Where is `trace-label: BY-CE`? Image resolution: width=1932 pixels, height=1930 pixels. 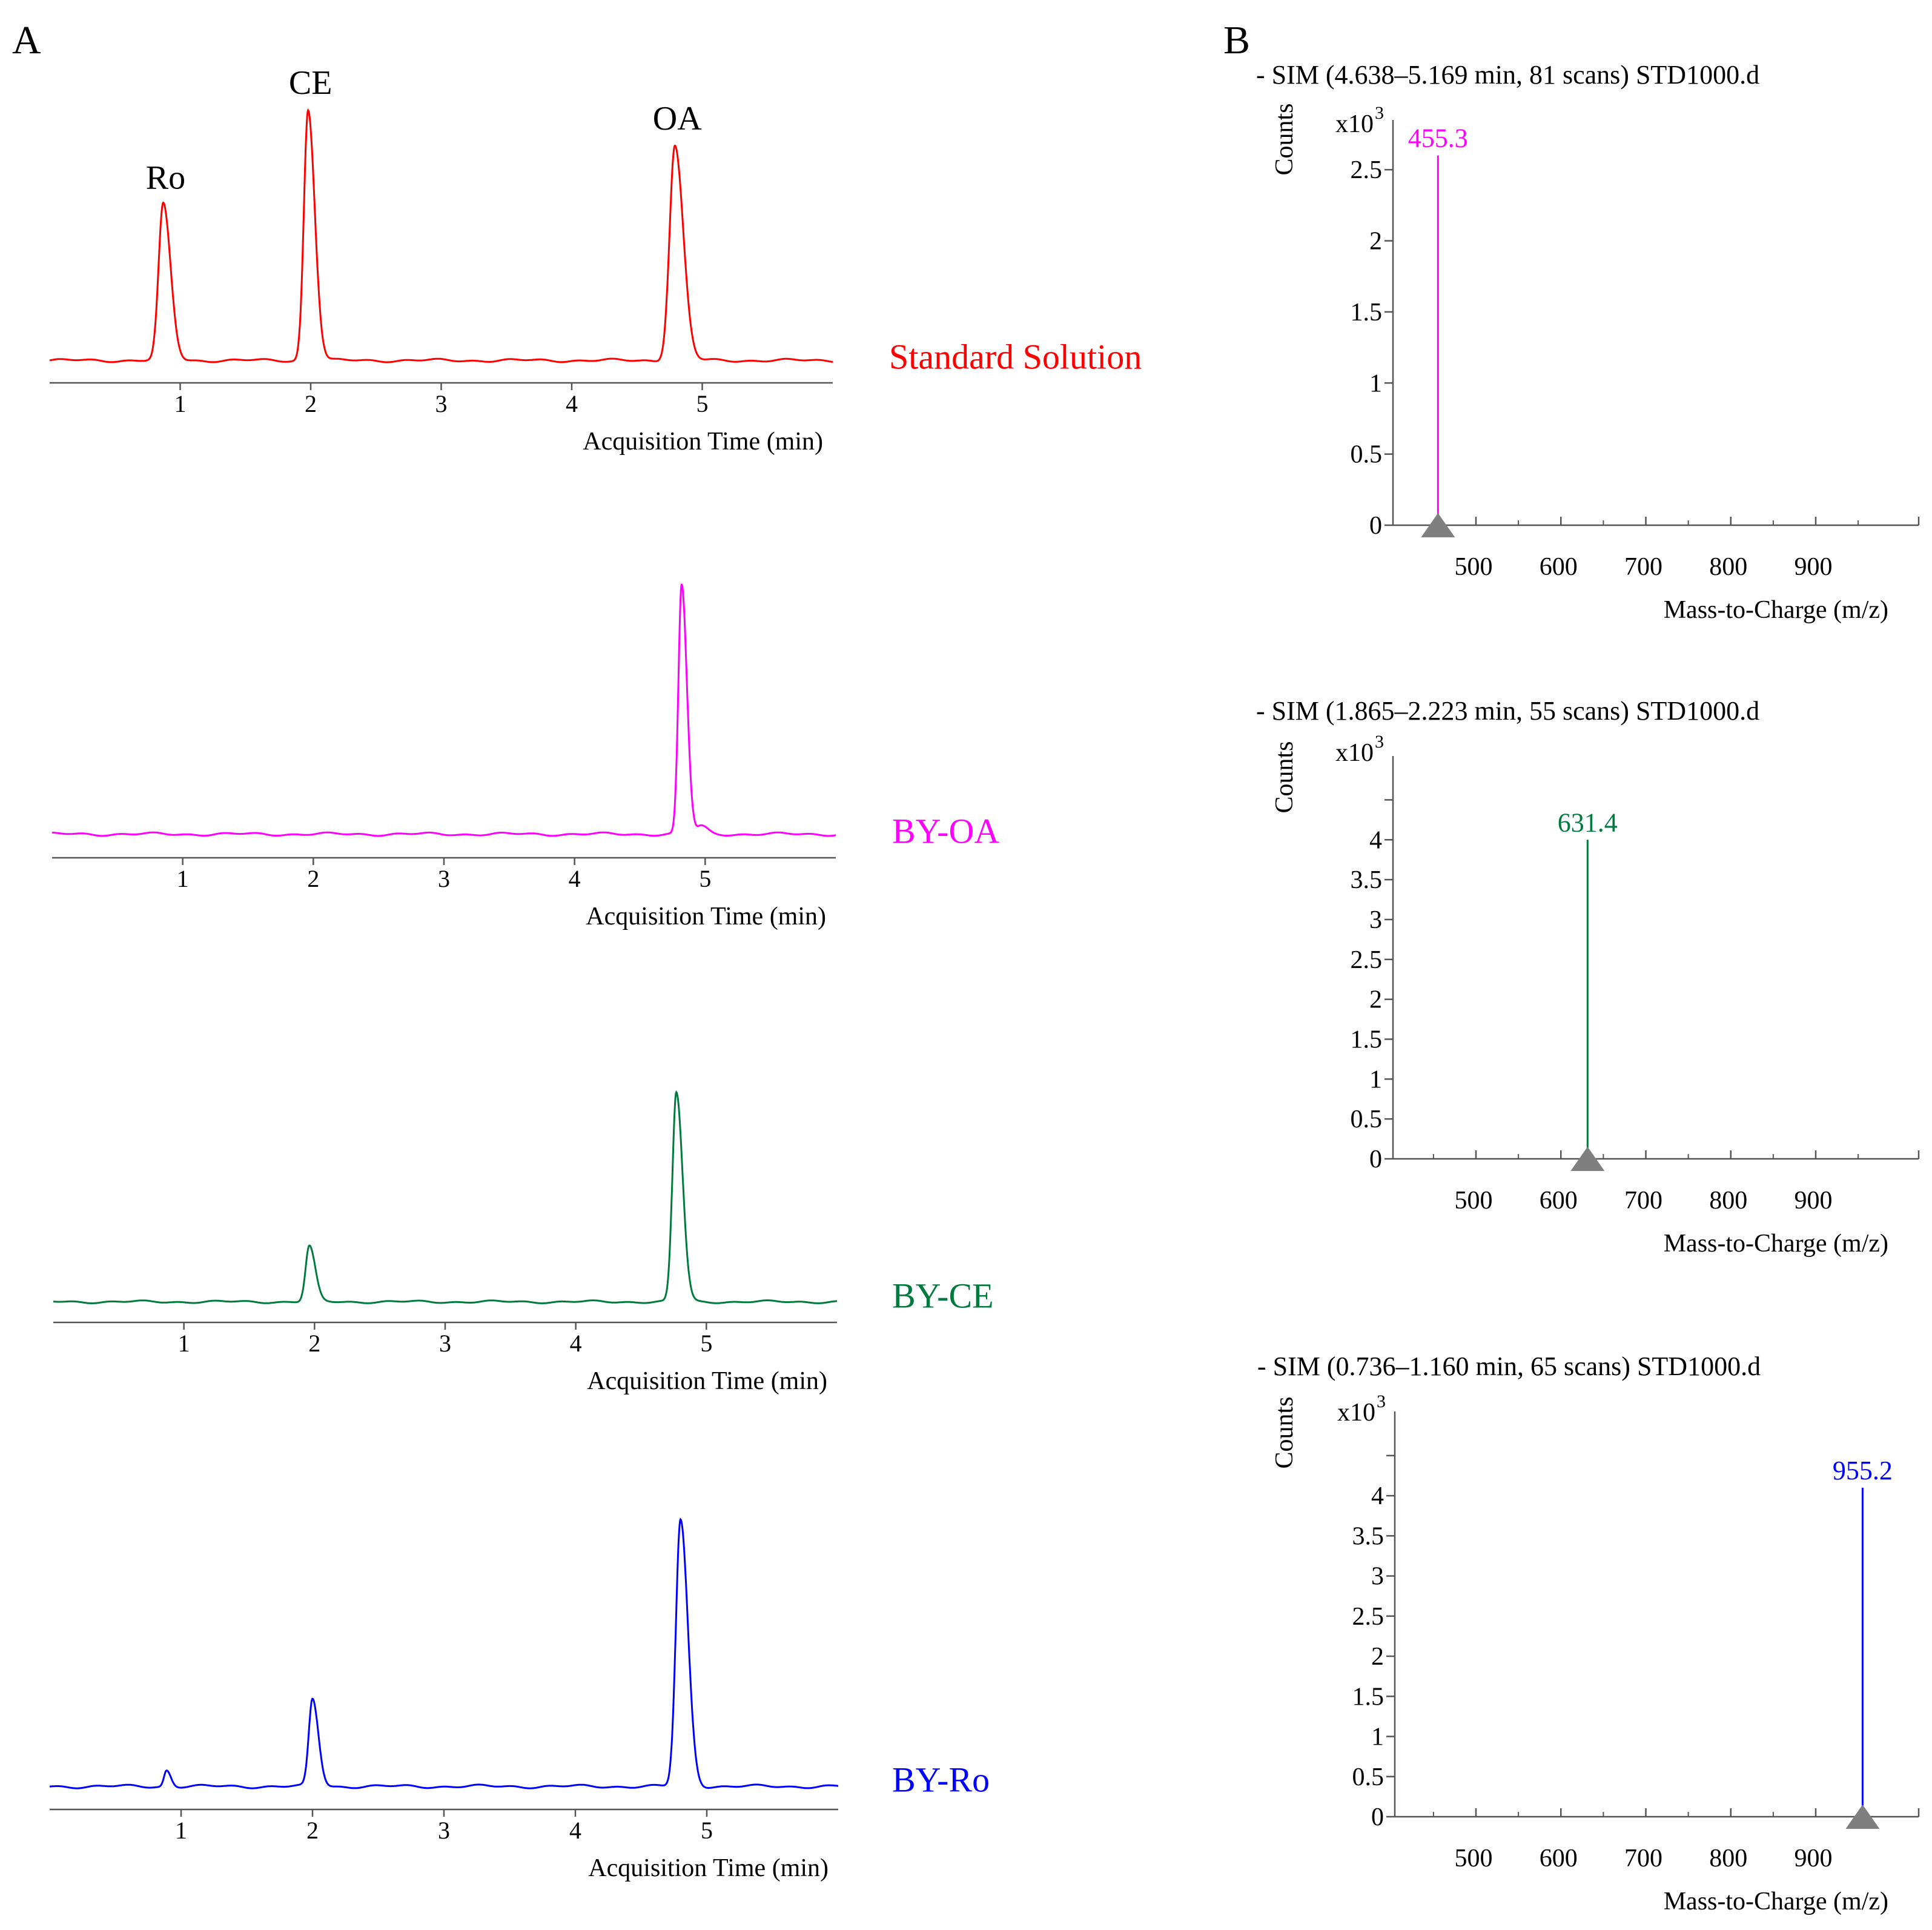 trace-label: BY-CE is located at coordinates (943, 1295).